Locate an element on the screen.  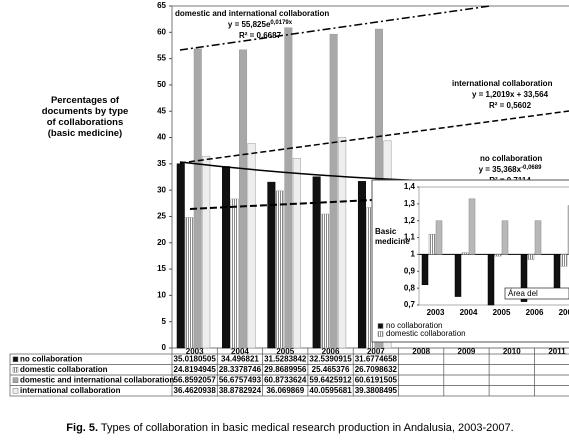
annotation-label: domestic and international collaboration is located at coordinates (252, 13).